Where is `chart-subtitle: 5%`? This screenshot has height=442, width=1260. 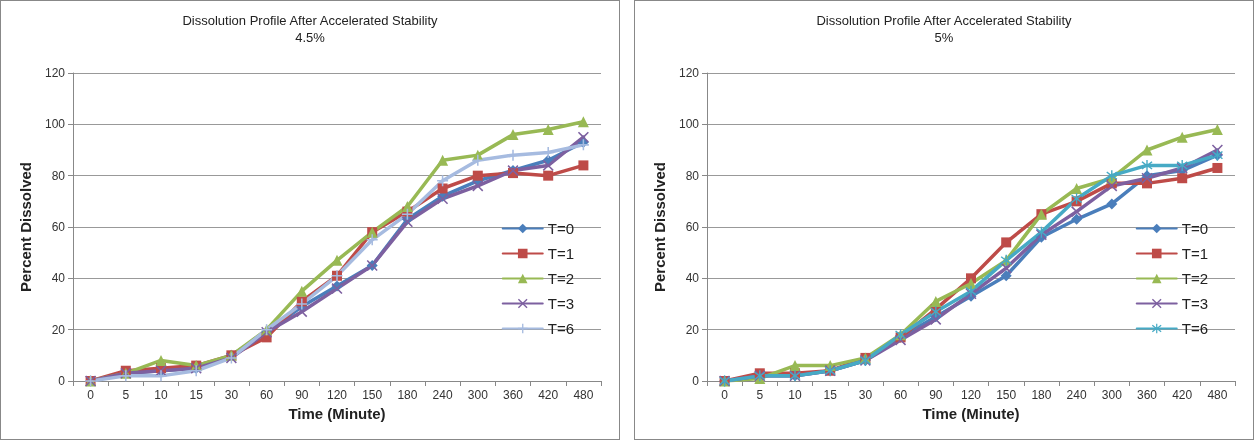
chart-subtitle: 5% is located at coordinates (944, 37).